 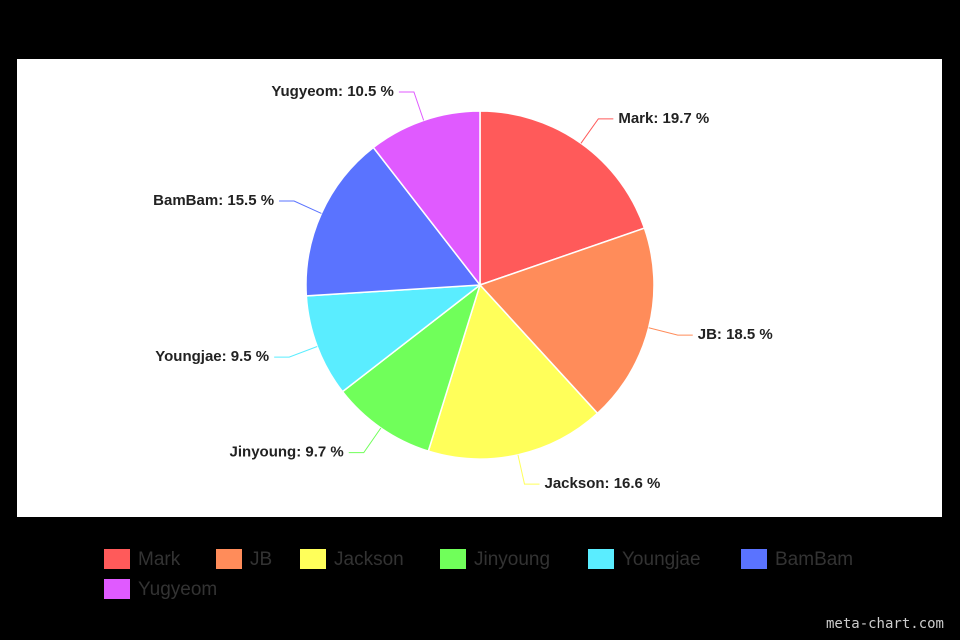 What do you see at coordinates (885, 624) in the screenshot?
I see `watermark: meta-chart.com` at bounding box center [885, 624].